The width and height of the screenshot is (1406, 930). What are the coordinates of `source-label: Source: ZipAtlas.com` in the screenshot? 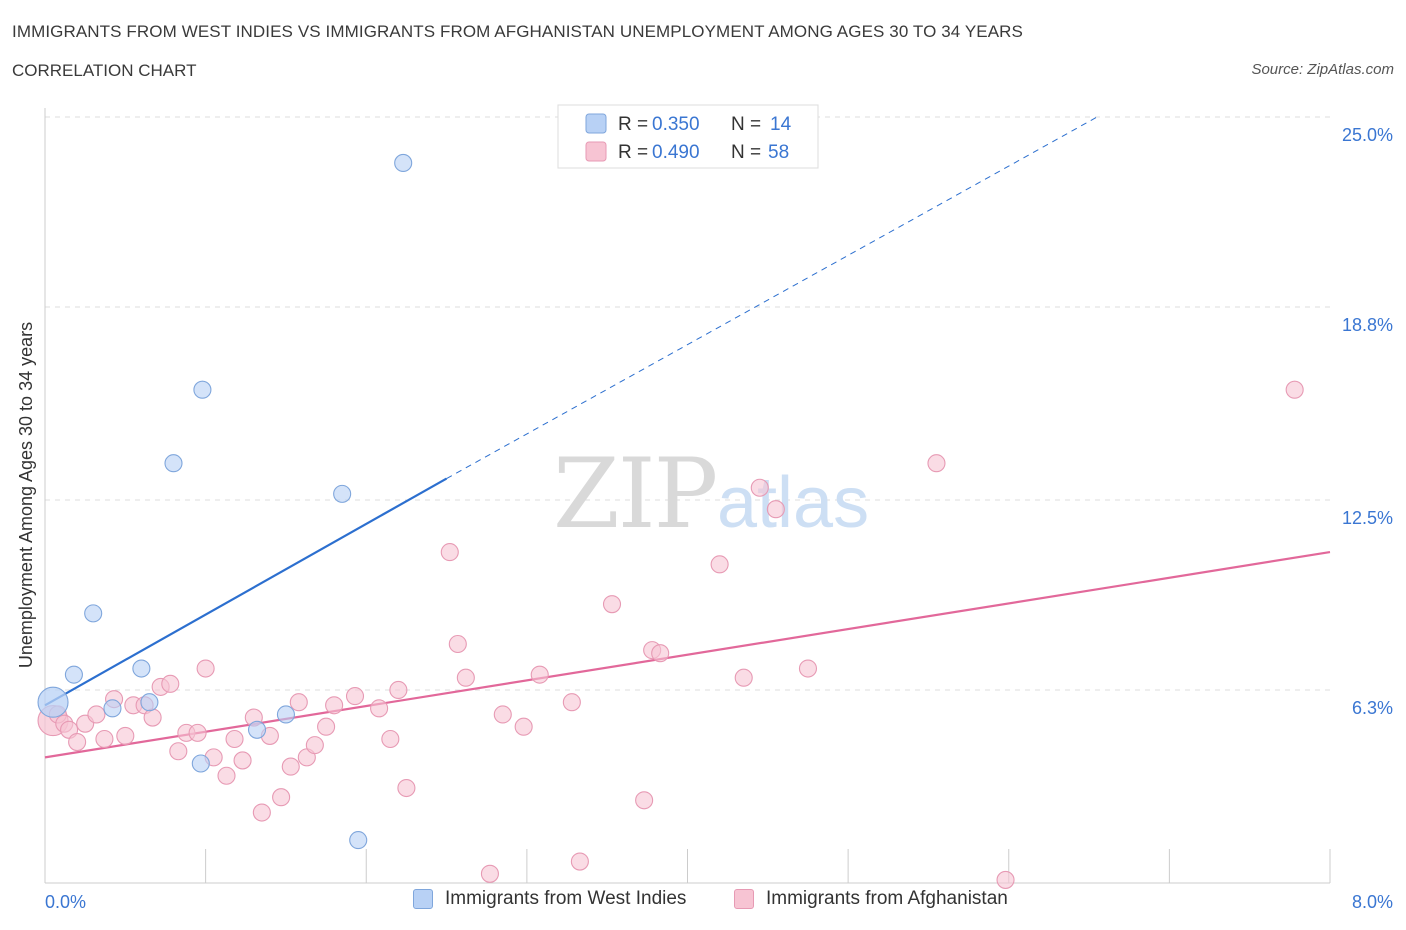 It's located at (1322, 69).